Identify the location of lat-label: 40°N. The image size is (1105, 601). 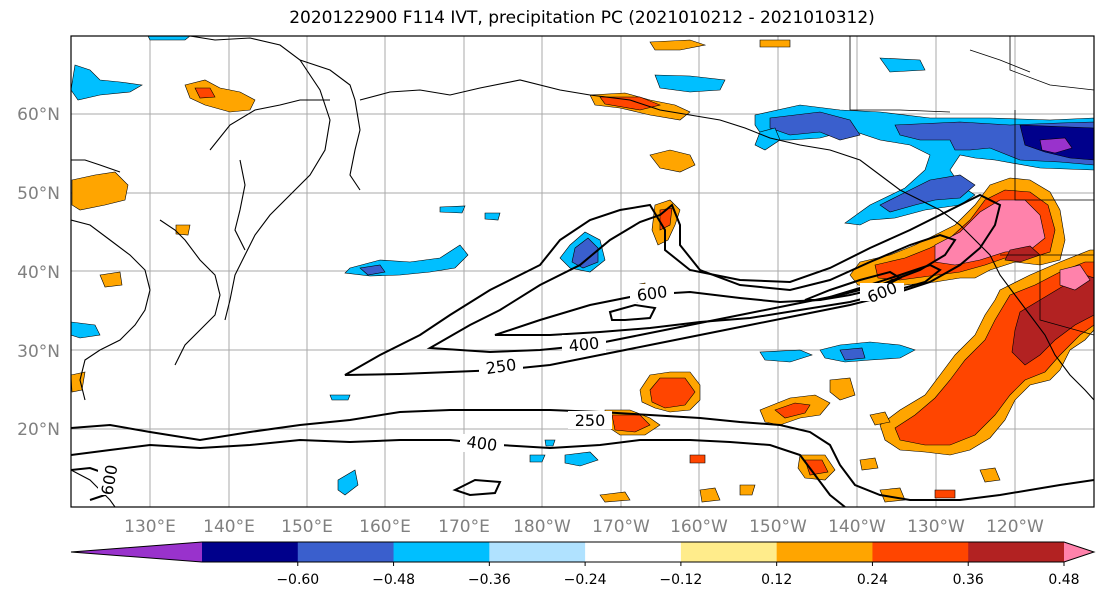
(38, 273).